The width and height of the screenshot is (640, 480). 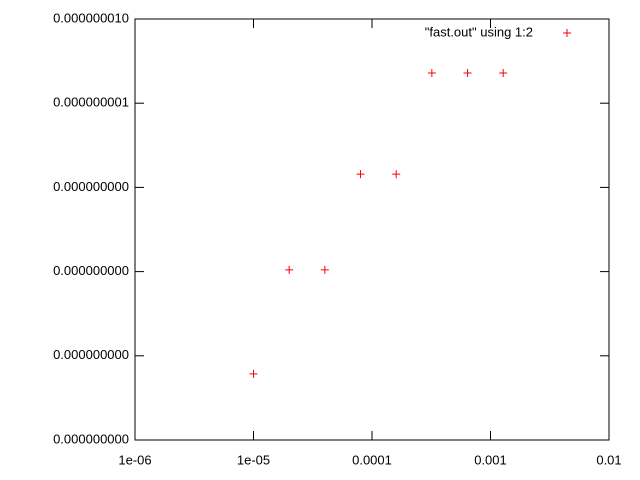 I want to click on y-tick-label: 0.000000001, so click(x=91, y=102).